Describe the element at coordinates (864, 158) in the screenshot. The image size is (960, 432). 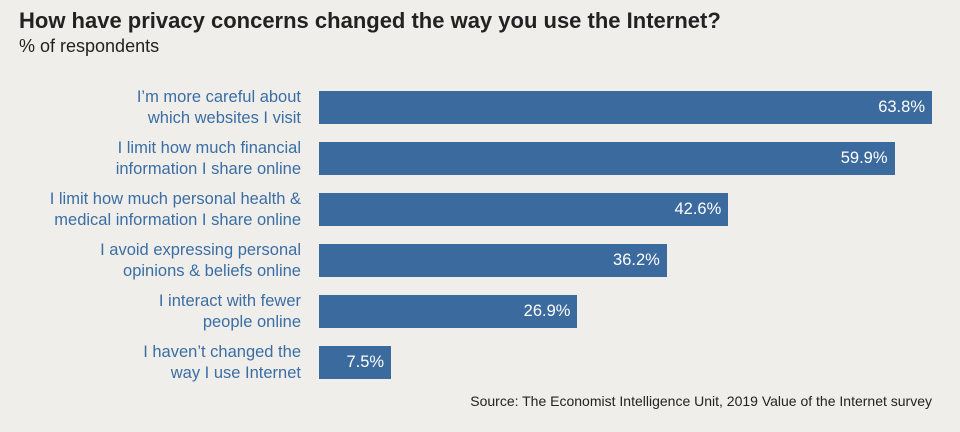
I see `bar-value-label: 59.9%` at that location.